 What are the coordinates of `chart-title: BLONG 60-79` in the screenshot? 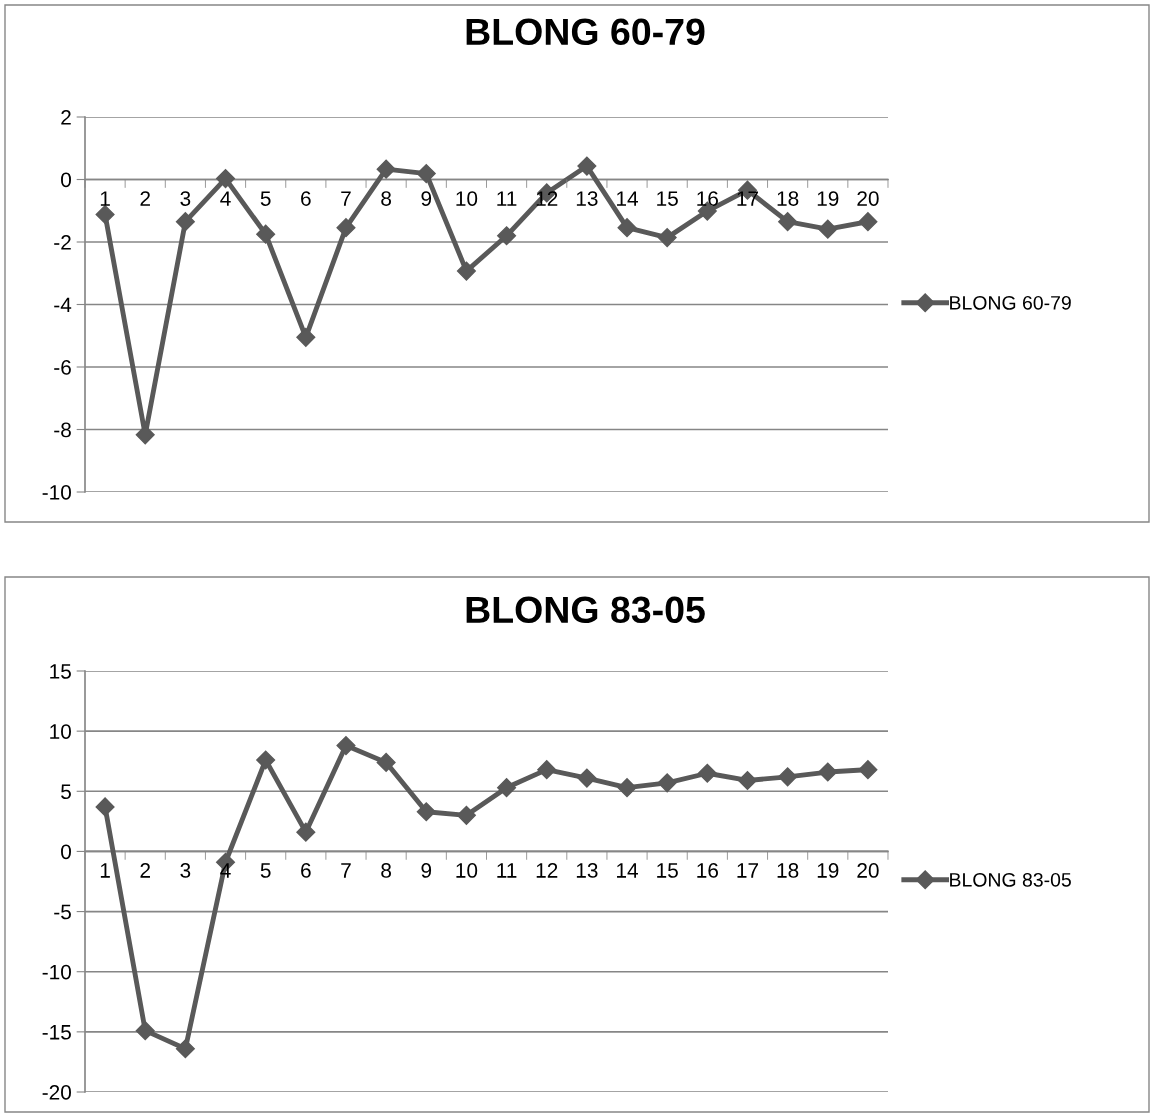 It's located at (585, 32).